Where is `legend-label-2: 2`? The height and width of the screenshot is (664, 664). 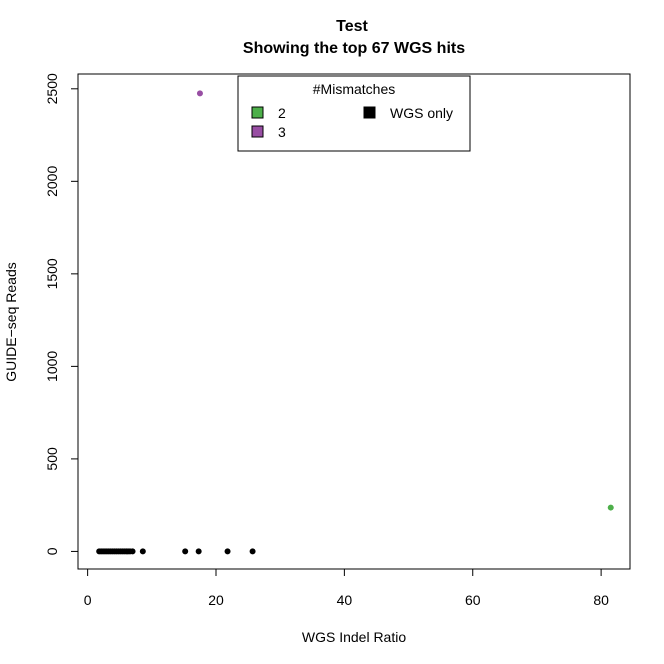
legend-label-2: 2 is located at coordinates (282, 113).